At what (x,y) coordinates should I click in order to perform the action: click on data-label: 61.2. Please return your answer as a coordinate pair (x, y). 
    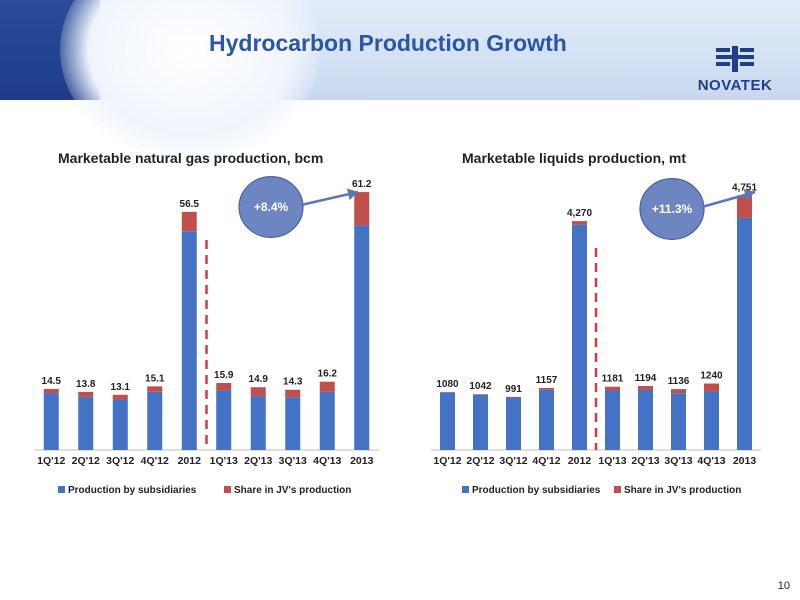
    Looking at the image, I should click on (362, 184).